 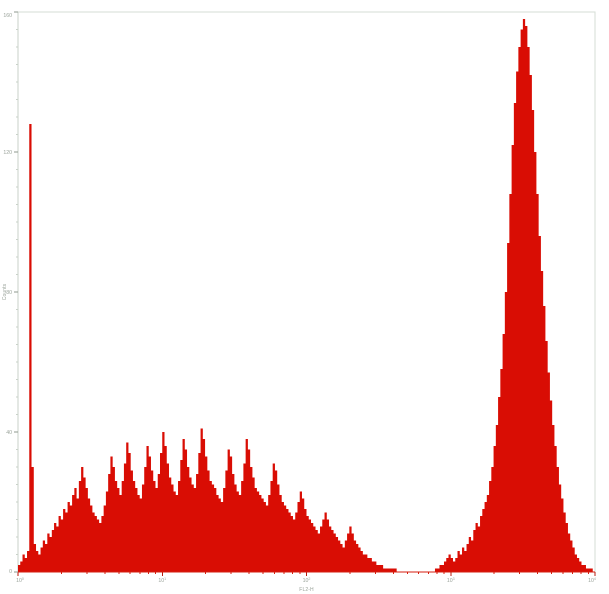 What do you see at coordinates (165, 579) in the screenshot?
I see `x-tick-exponent: 1` at bounding box center [165, 579].